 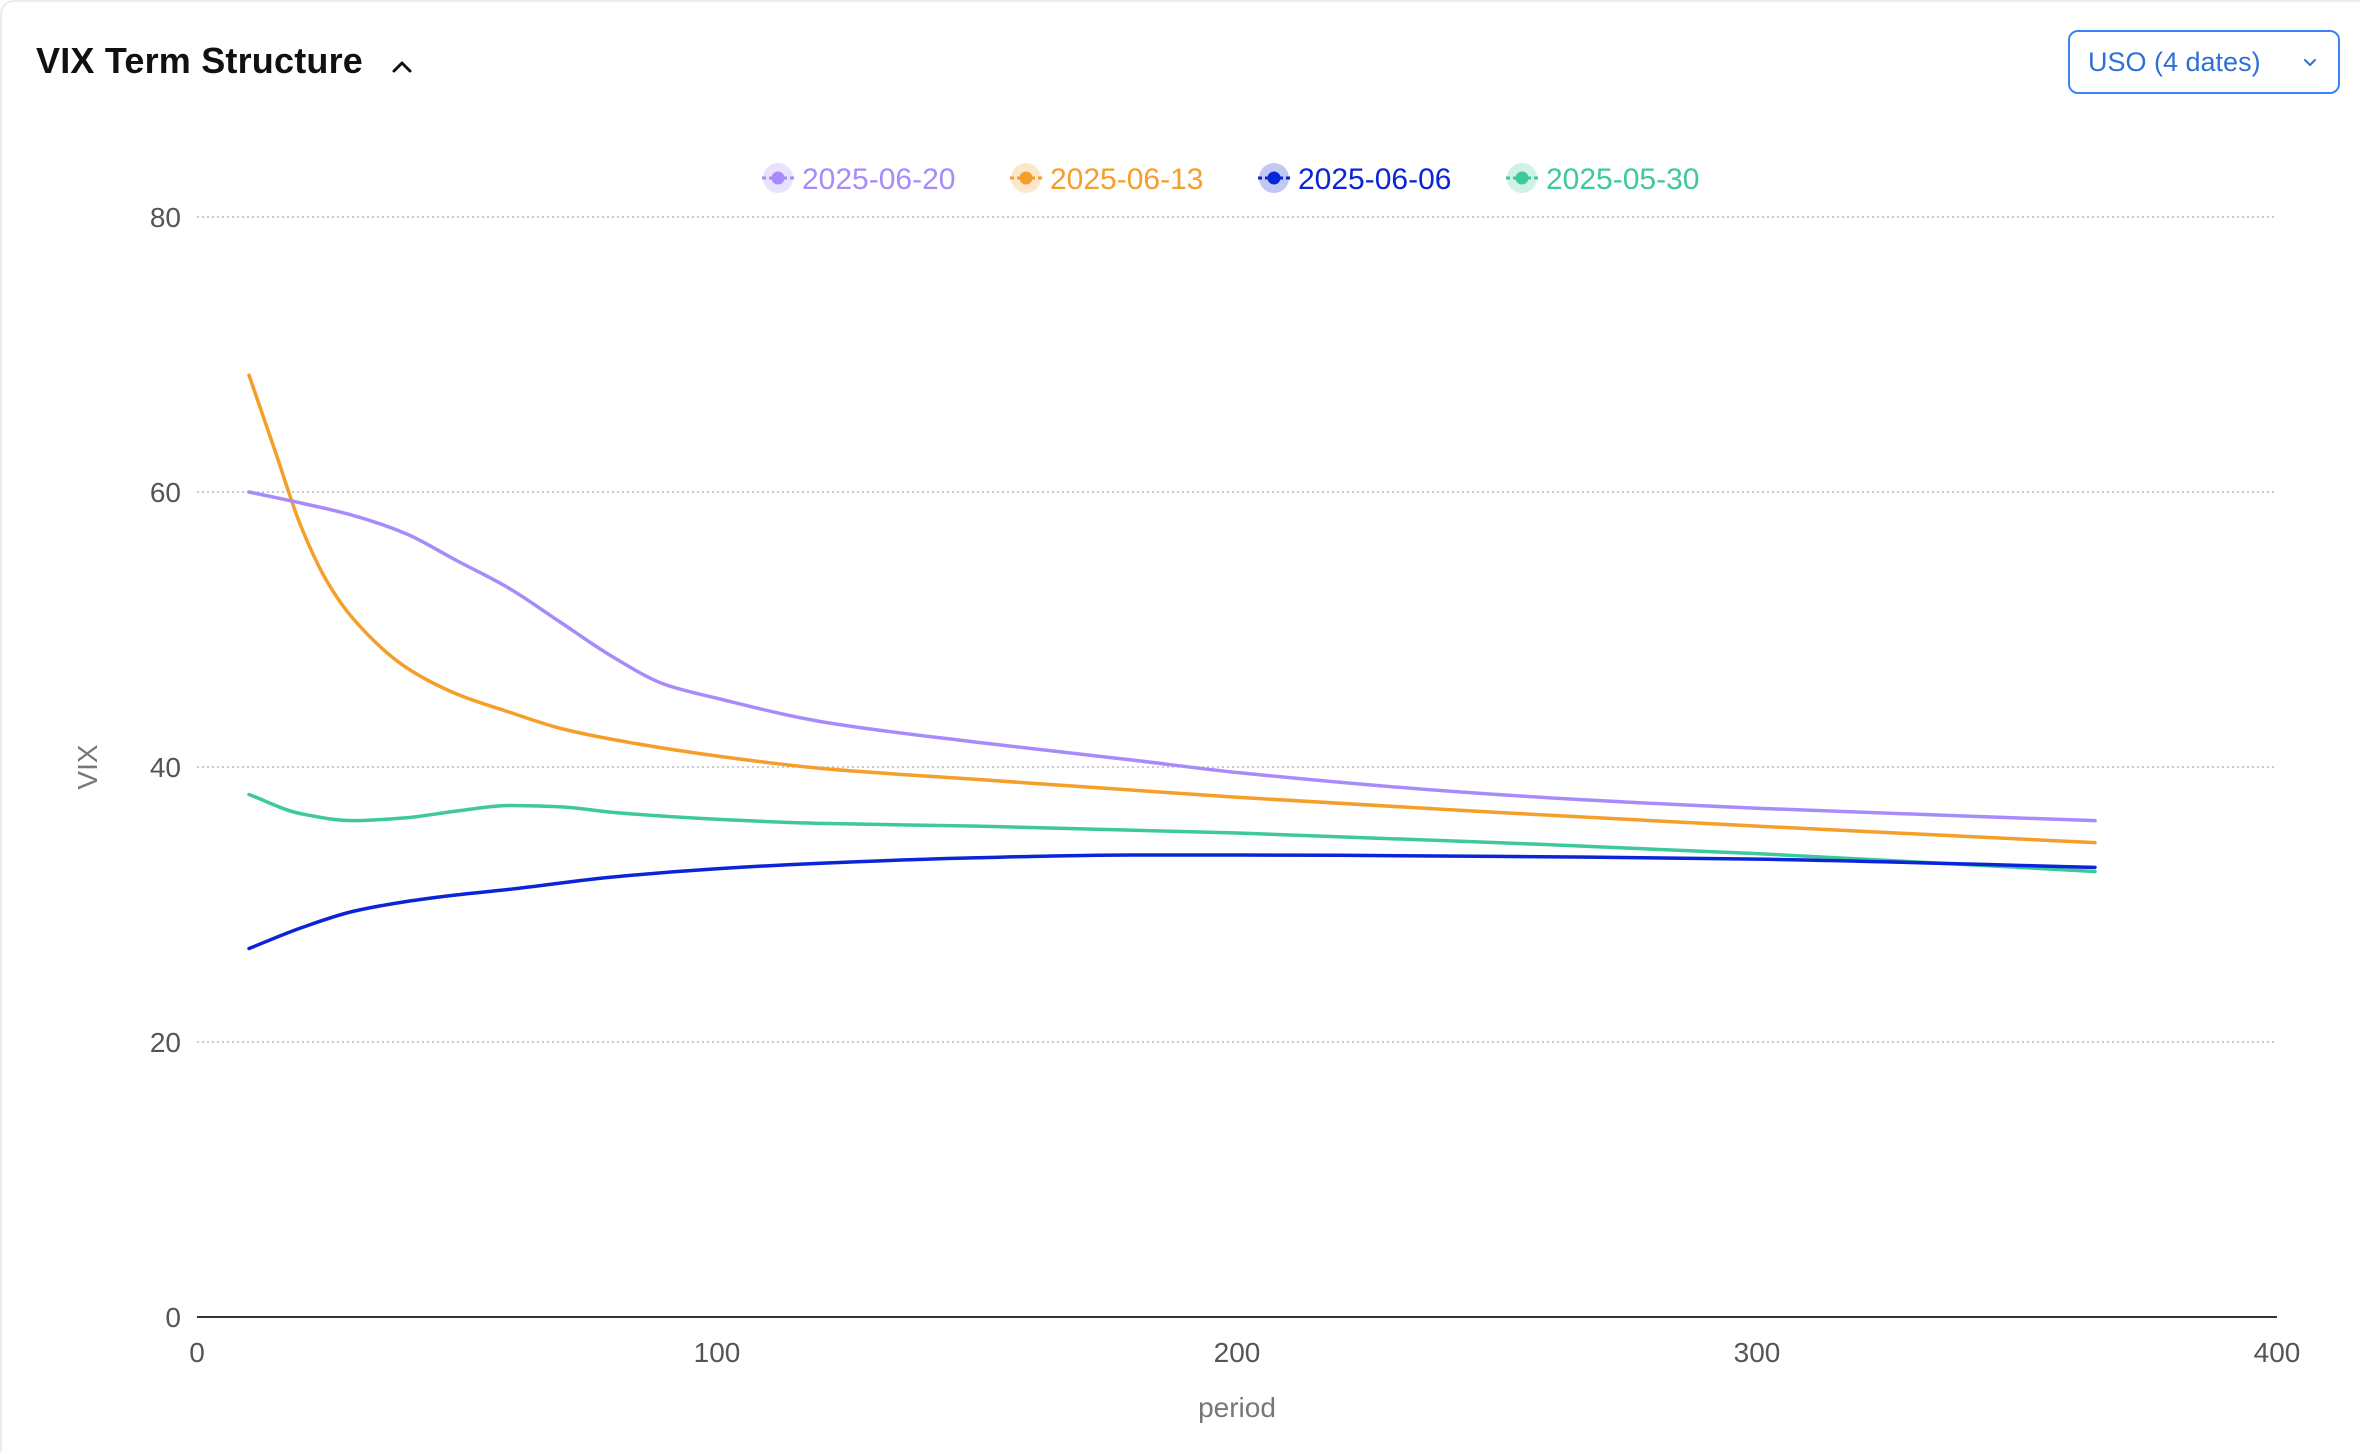 What do you see at coordinates (1237, 1407) in the screenshot?
I see `x-axis-title: period` at bounding box center [1237, 1407].